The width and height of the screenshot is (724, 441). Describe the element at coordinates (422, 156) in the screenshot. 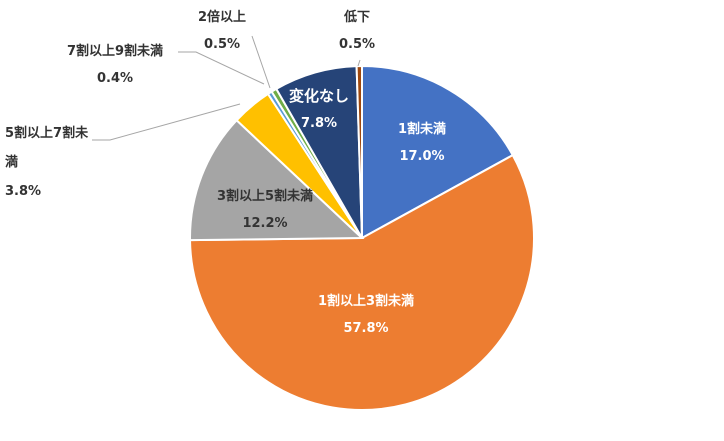

I see `slice-value: 17.0%` at that location.